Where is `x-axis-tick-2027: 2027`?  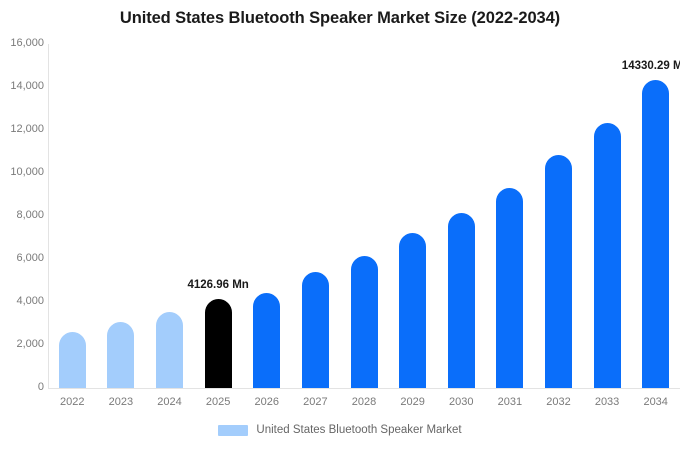
x-axis-tick-2027: 2027 is located at coordinates (315, 402).